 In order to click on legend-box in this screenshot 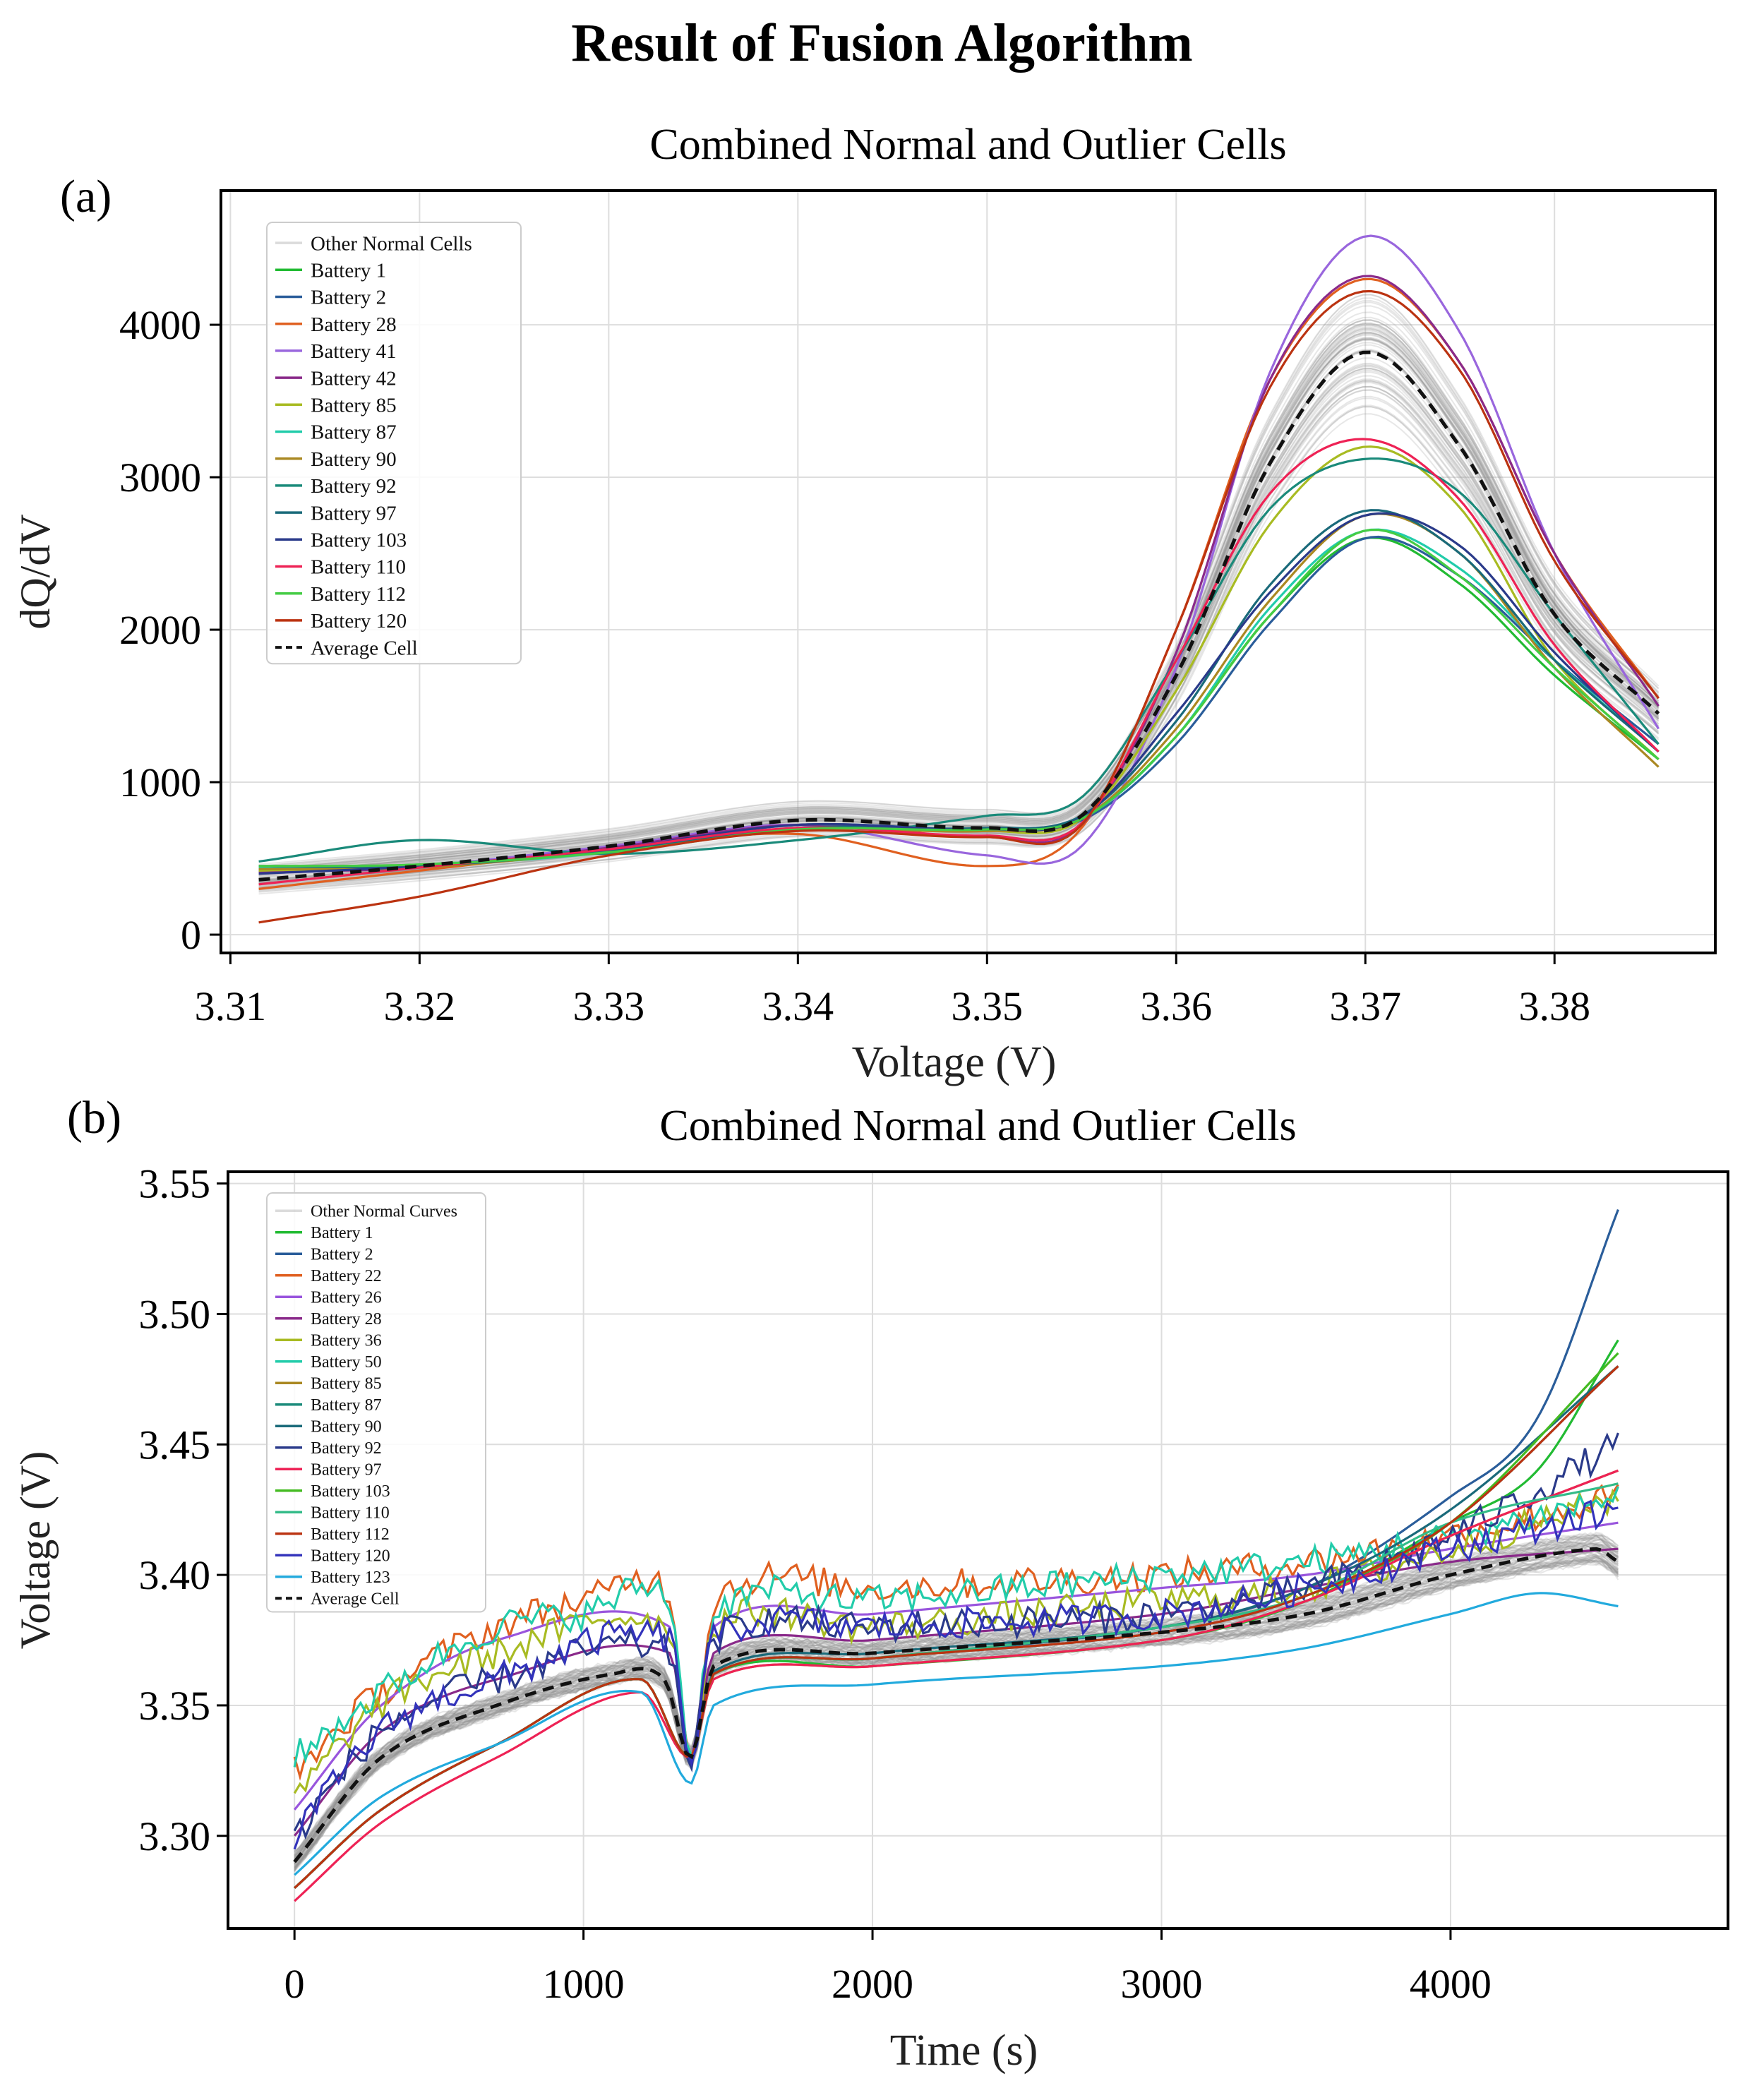, I will do `click(376, 1402)`.